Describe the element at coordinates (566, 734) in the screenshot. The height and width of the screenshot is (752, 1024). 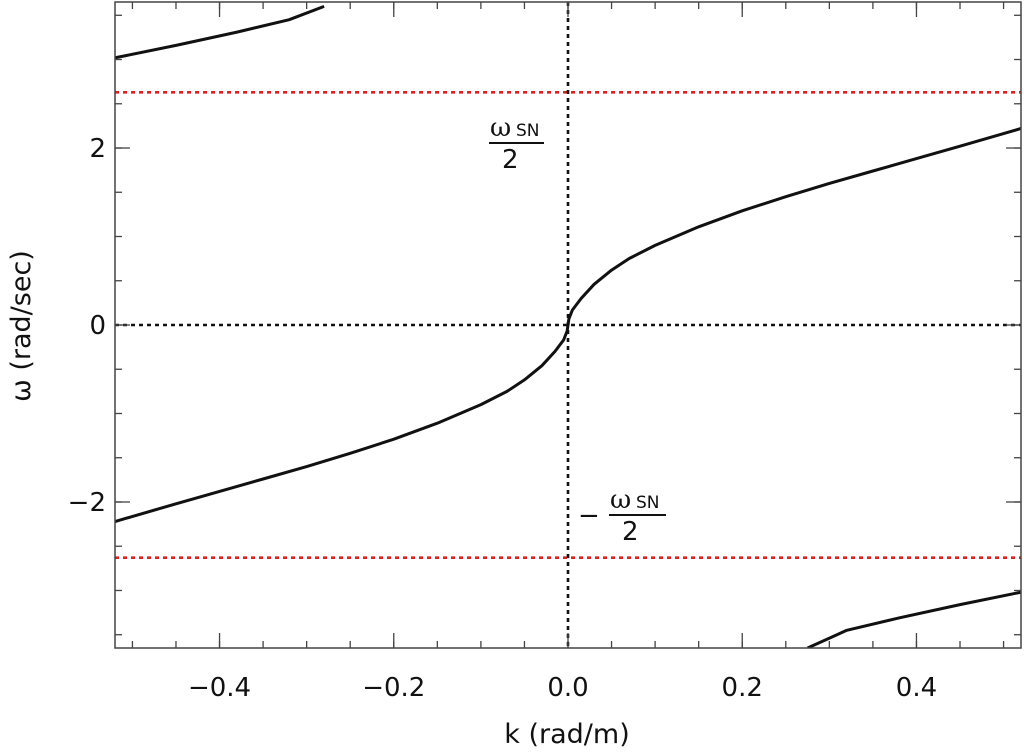
I see `x-axis-label: k (rad/m)` at that location.